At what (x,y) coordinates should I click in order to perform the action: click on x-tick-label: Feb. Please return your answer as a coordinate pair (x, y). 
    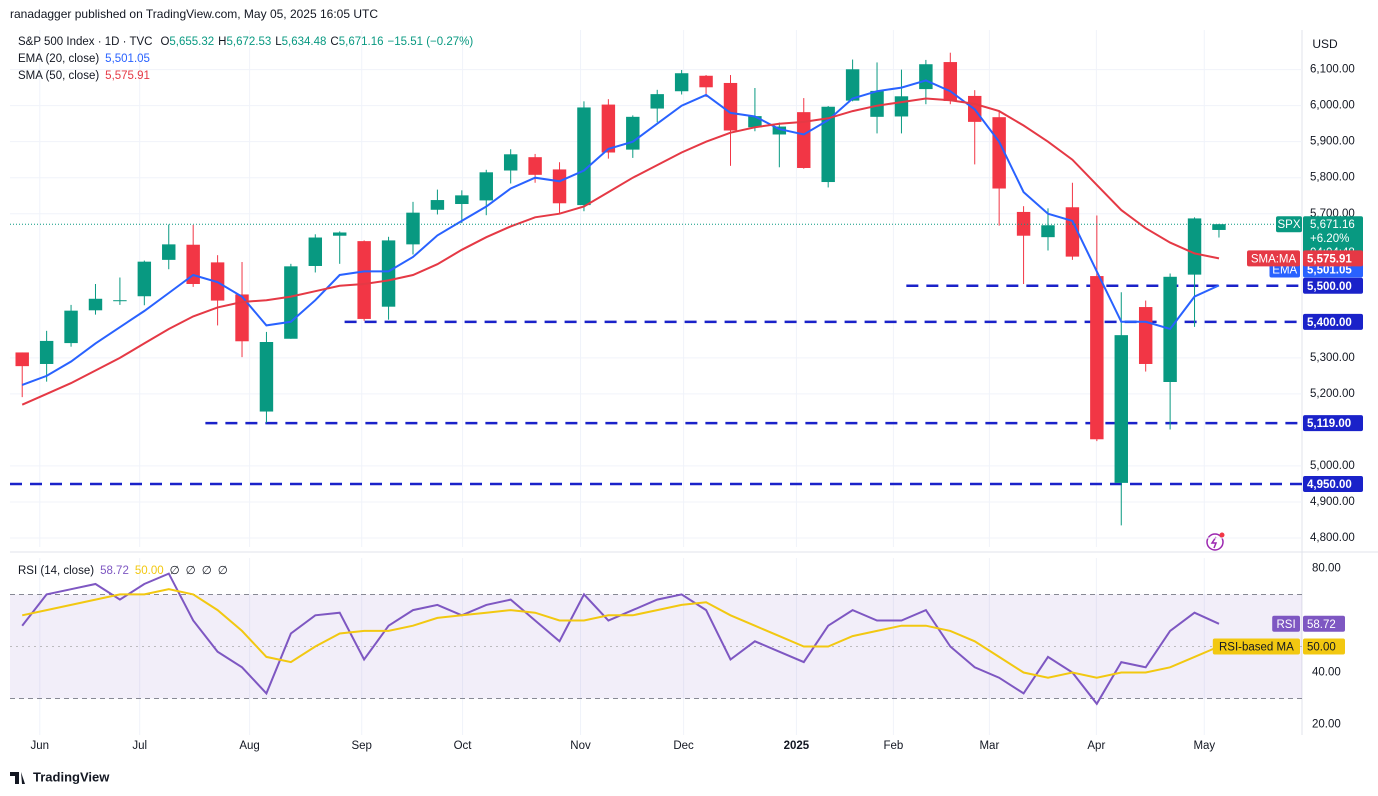
    Looking at the image, I should click on (893, 746).